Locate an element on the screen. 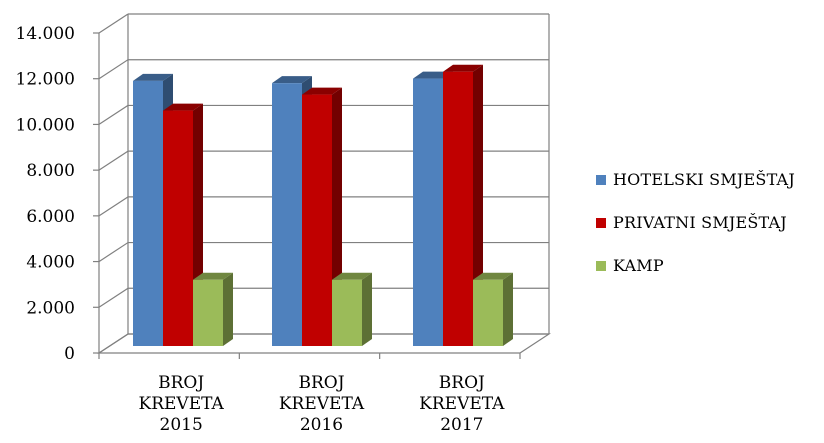  y-tick-label-4: 8.000 is located at coordinates (50, 171).